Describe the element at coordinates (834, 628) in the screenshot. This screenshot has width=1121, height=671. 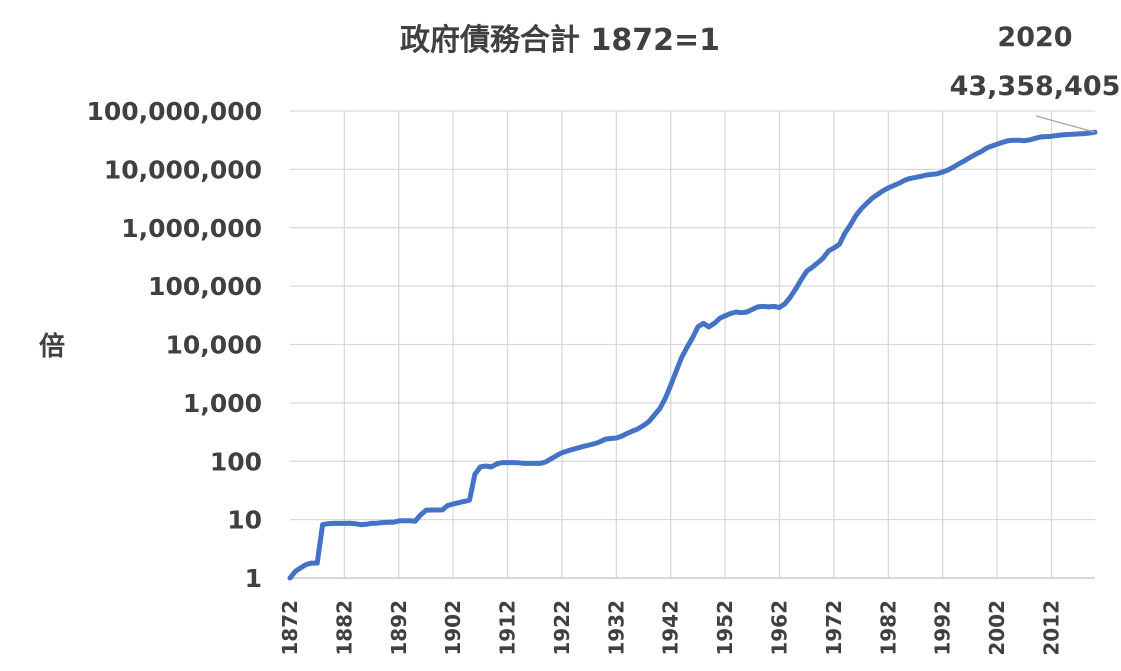
I see `x-tick-label: 1972` at that location.